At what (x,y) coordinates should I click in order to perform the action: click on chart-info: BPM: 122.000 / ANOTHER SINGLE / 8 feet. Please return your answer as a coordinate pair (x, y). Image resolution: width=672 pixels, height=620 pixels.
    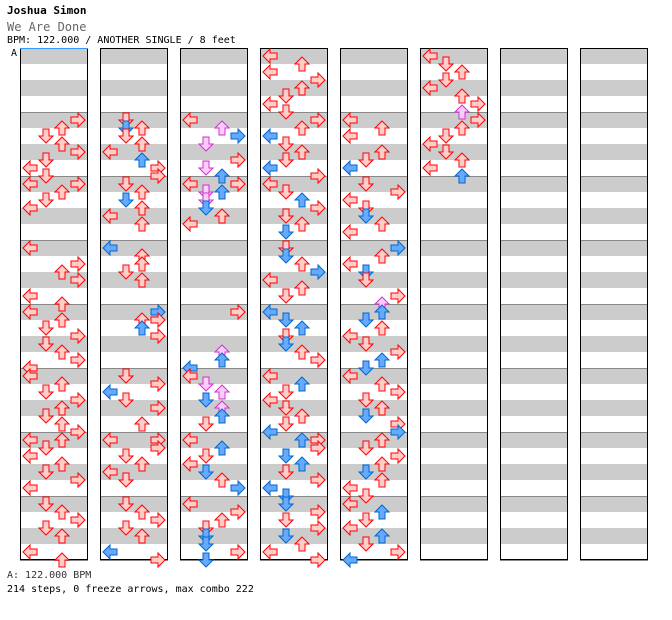
    Looking at the image, I should click on (121, 40).